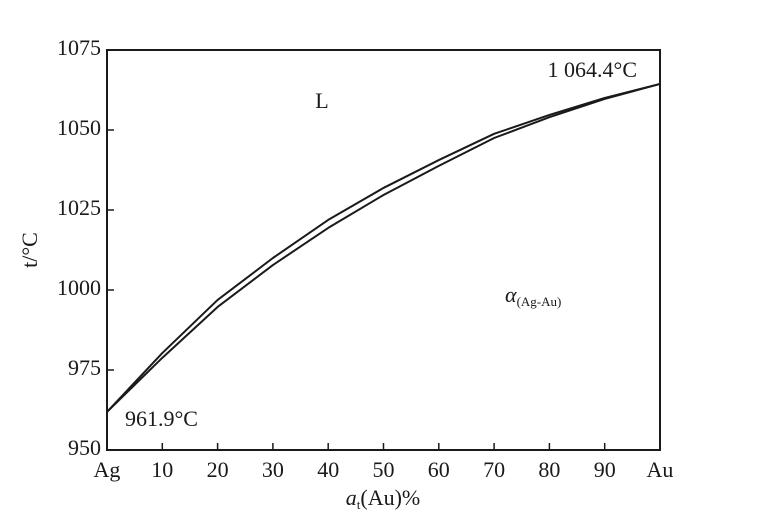  What do you see at coordinates (439, 469) in the screenshot?
I see `x-tick-label: 60` at bounding box center [439, 469].